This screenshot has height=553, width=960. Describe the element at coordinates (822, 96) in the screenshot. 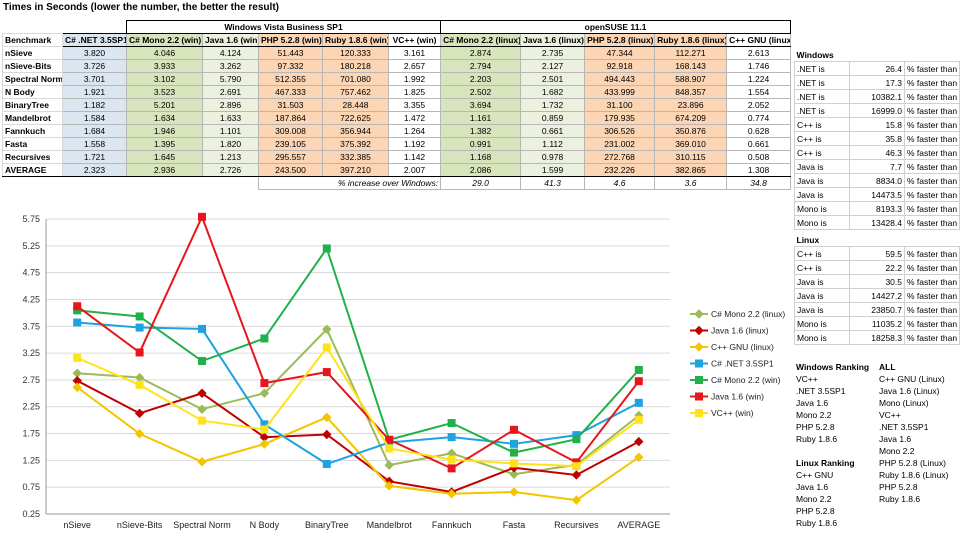

I see `comparison-subject: .NET is` at that location.